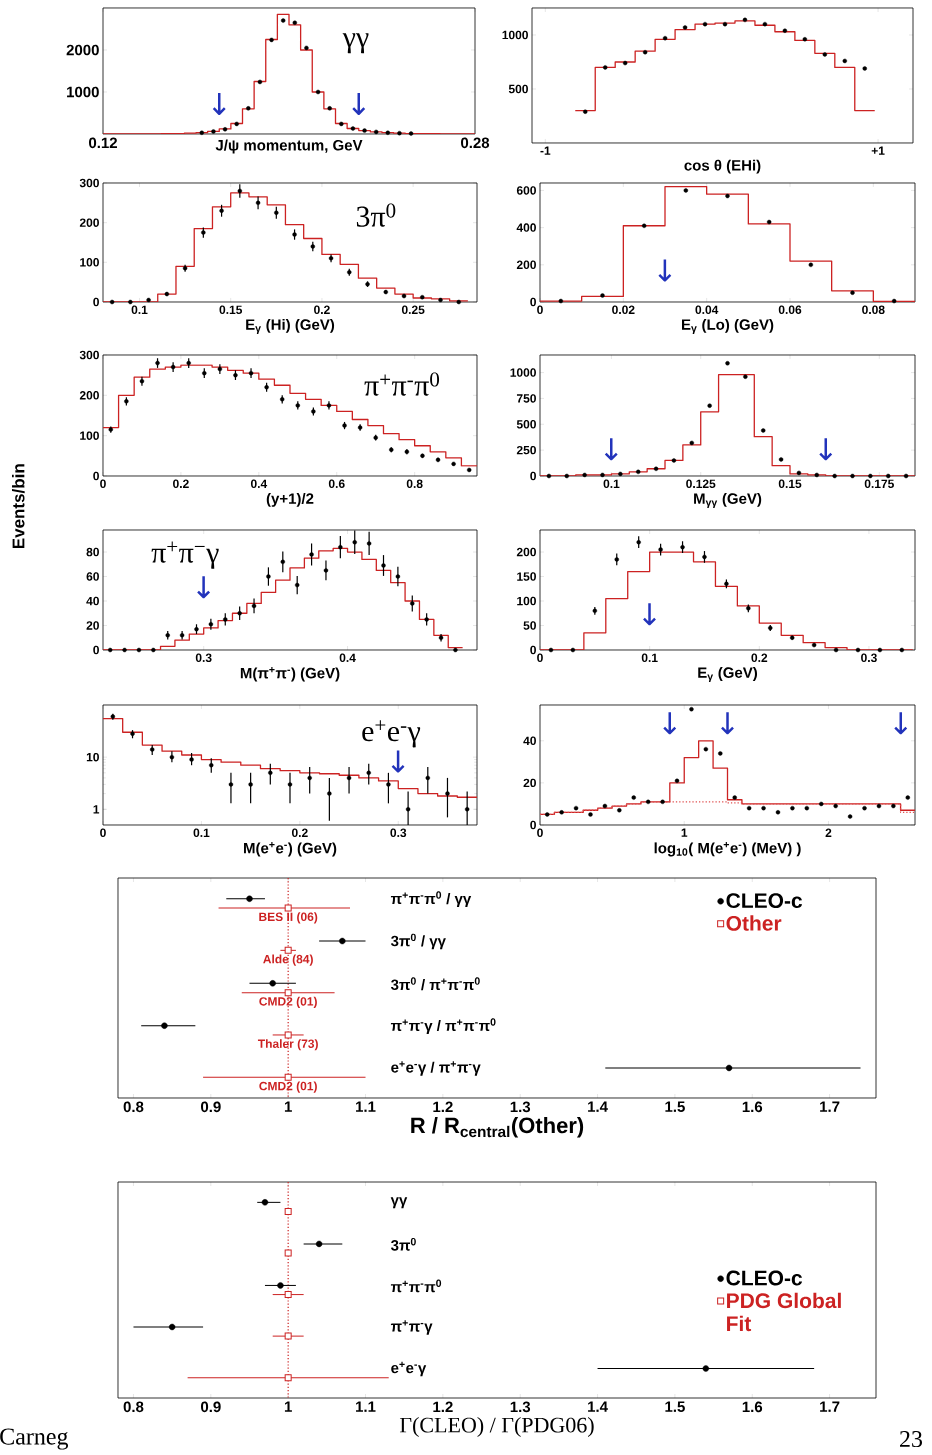 The image size is (932, 1455). Describe the element at coordinates (475, 143) in the screenshot. I see `x-tick-label: 0.28` at that location.